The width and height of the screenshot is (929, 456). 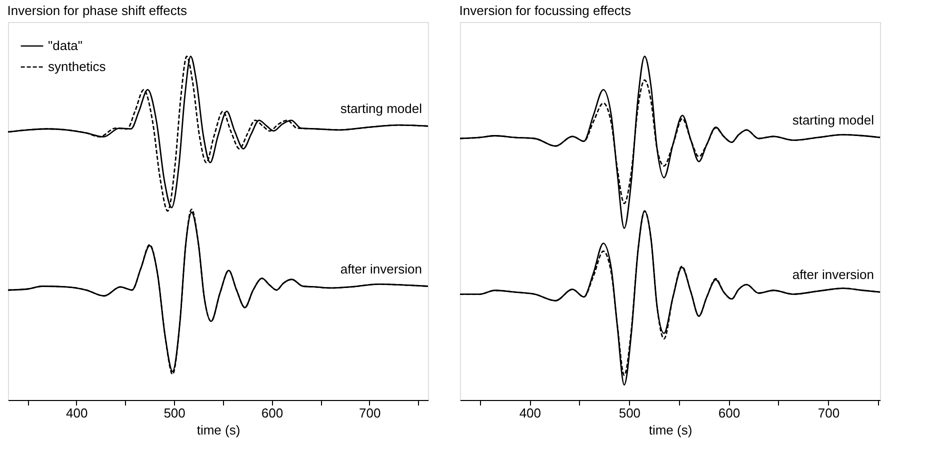 What do you see at coordinates (97, 10) in the screenshot?
I see `chart-title: Inversion for phase shift effects` at bounding box center [97, 10].